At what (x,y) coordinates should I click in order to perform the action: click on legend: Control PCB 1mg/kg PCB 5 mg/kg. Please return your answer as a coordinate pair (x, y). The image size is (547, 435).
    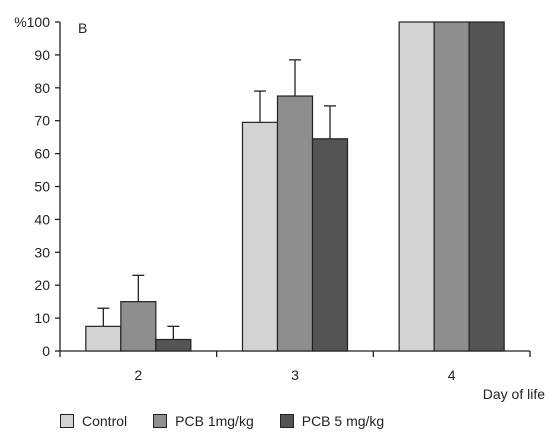
    Looking at the image, I should click on (235, 421).